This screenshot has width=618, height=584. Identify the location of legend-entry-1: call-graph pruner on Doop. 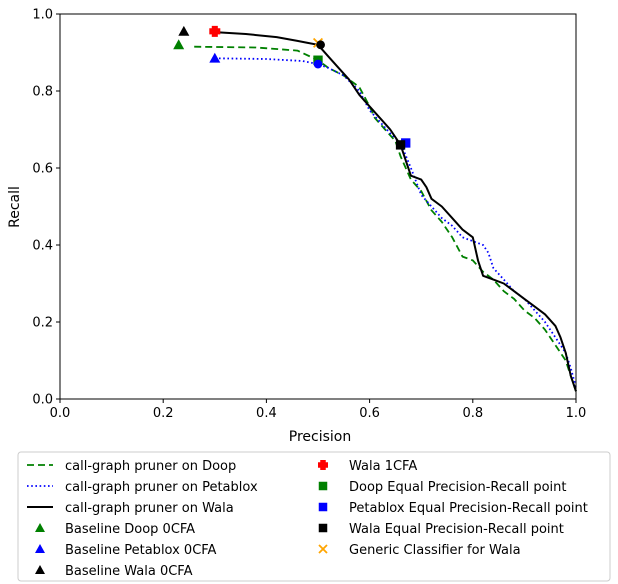
(131, 466).